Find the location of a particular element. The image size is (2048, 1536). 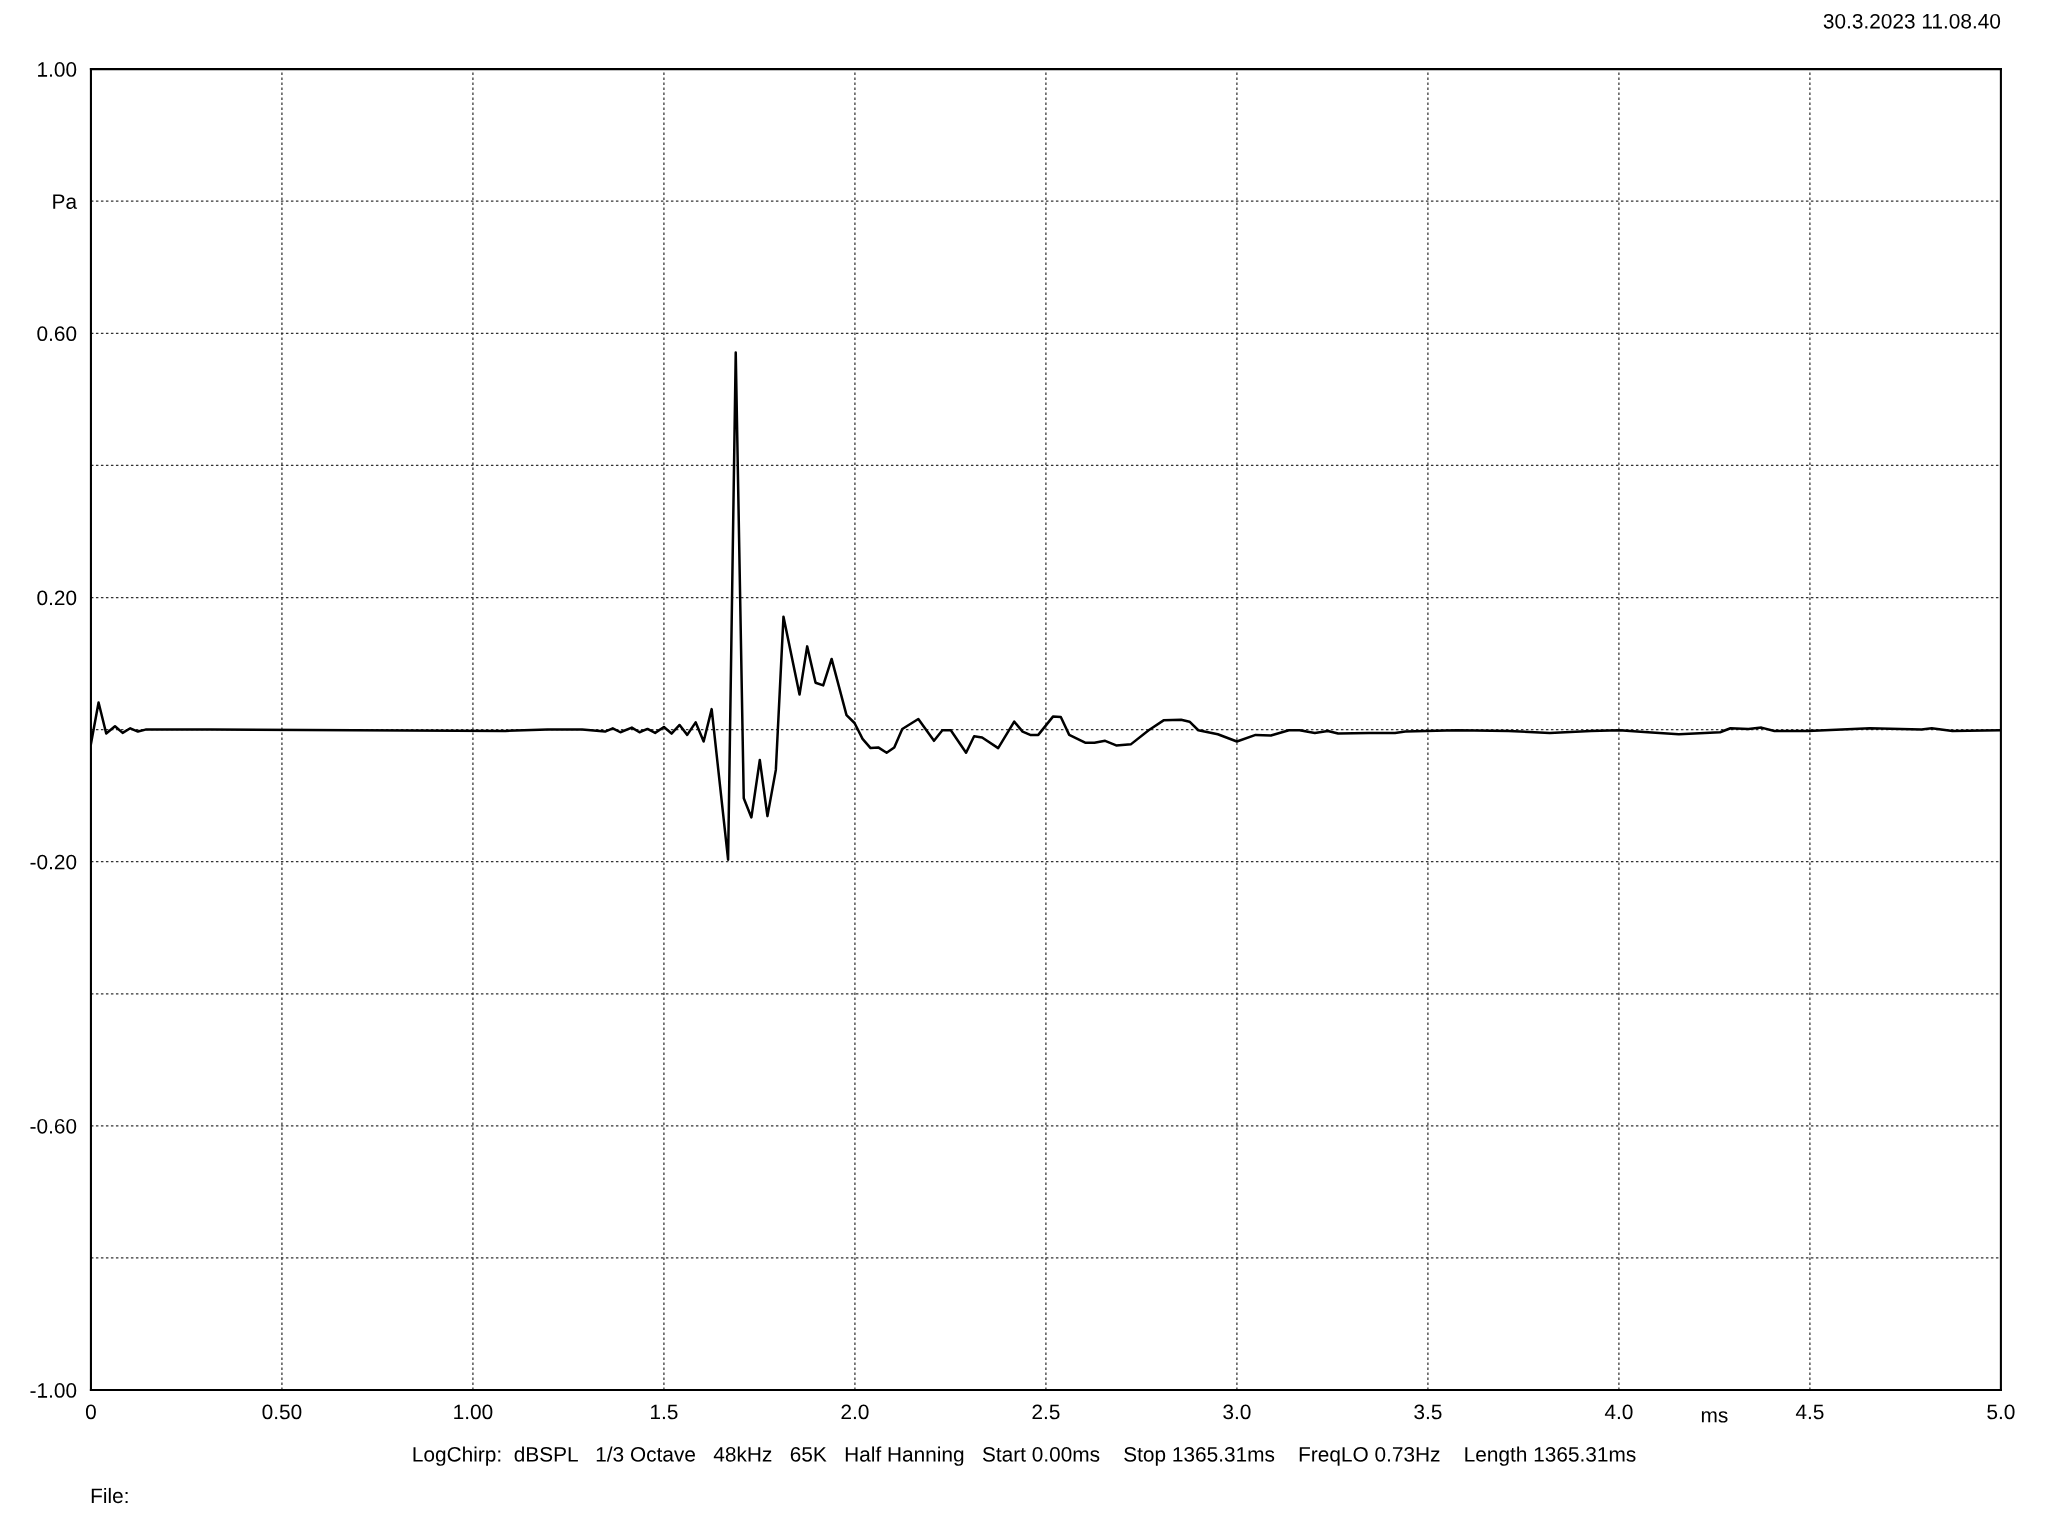

x-tick-label: 5.0 is located at coordinates (2001, 1412).